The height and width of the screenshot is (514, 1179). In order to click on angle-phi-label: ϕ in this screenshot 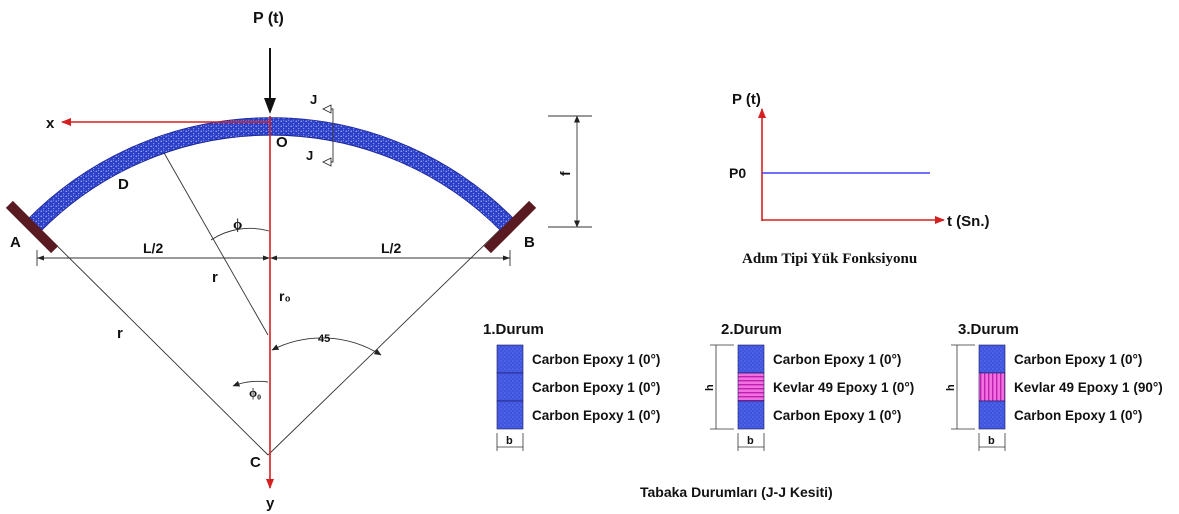, I will do `click(237, 225)`.